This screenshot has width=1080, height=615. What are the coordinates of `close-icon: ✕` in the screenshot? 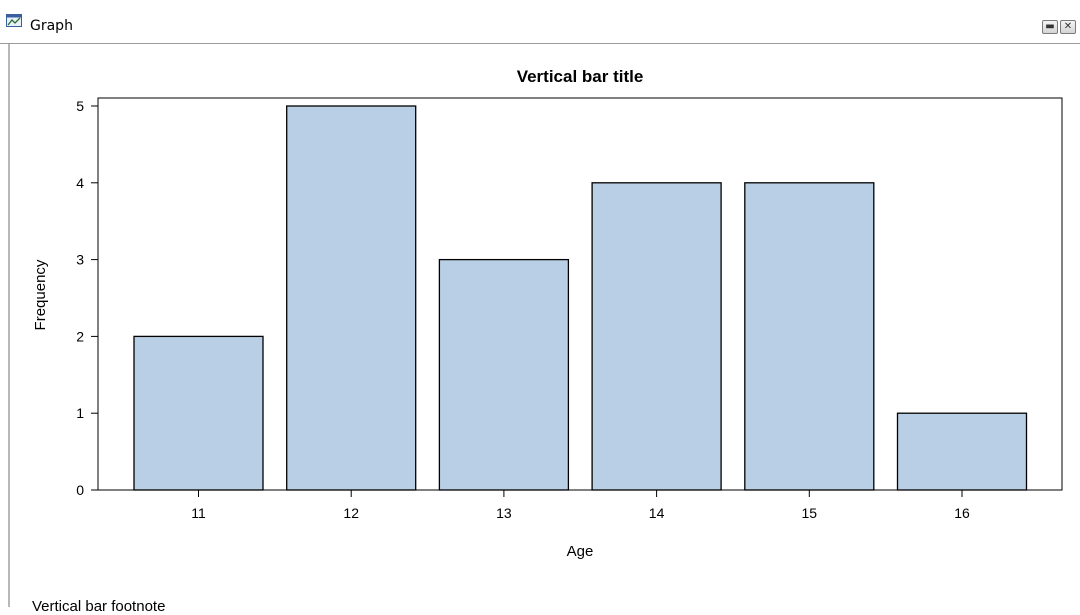 It's located at (1068, 26).